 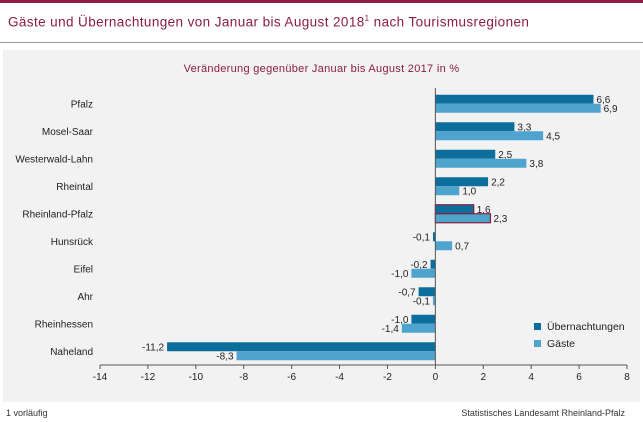 I want to click on legend-item-gaeste: Gäste, so click(x=579, y=343).